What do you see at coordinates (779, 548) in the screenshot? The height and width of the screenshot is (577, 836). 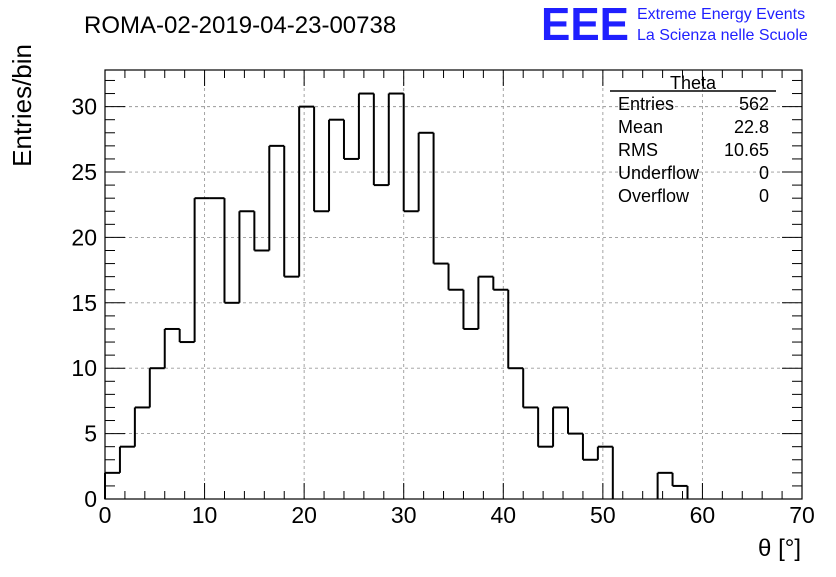 I see `x-axis-label: θ [°]` at bounding box center [779, 548].